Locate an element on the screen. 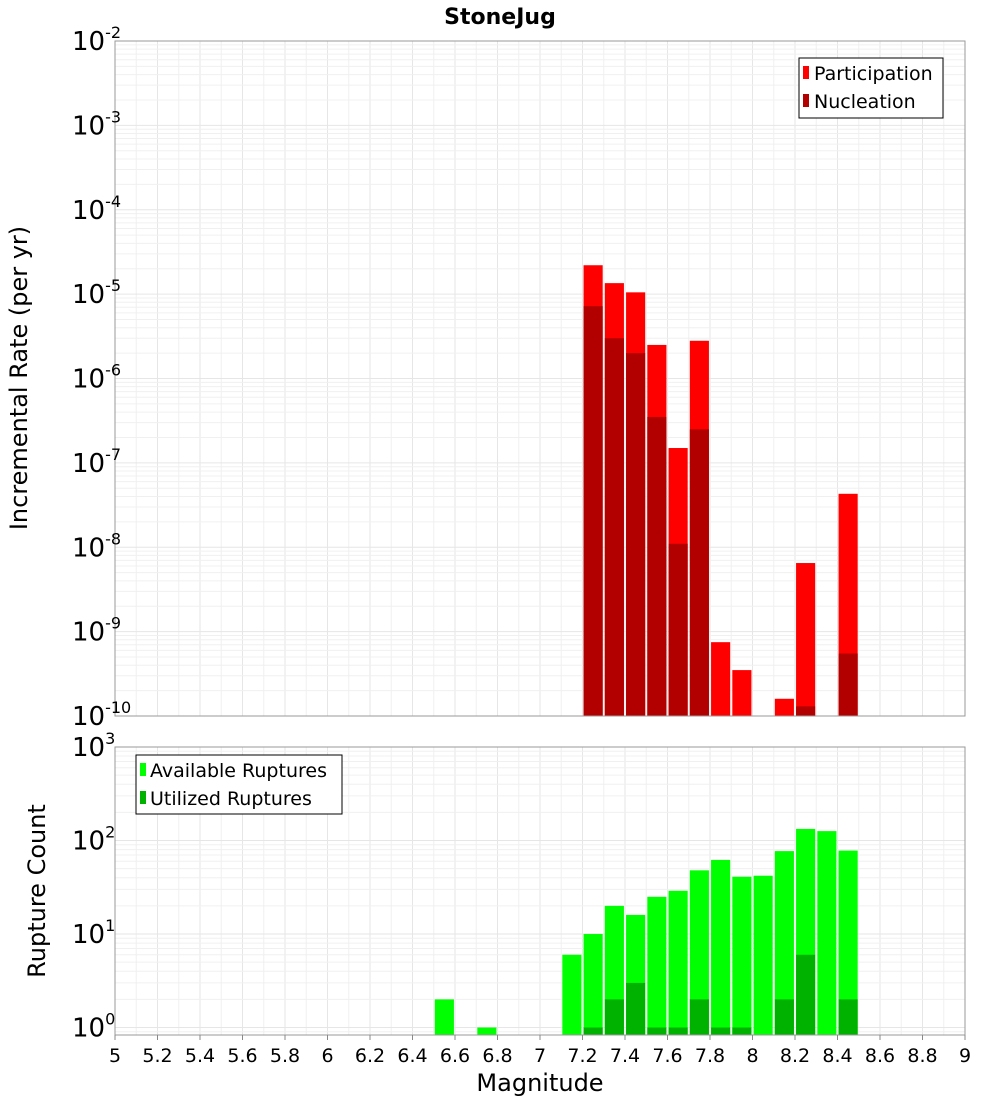 Image resolution: width=1000 pixels, height=1104 pixels. x-tick-label: 6.4 is located at coordinates (412, 1056).